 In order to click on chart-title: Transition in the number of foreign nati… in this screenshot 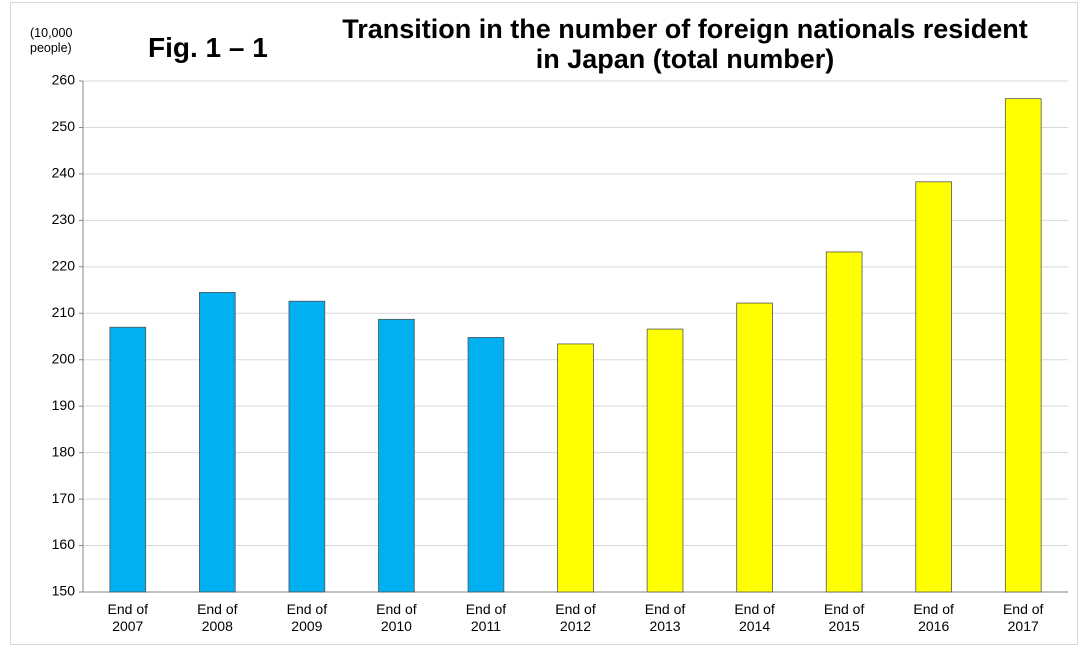, I will do `click(685, 44)`.